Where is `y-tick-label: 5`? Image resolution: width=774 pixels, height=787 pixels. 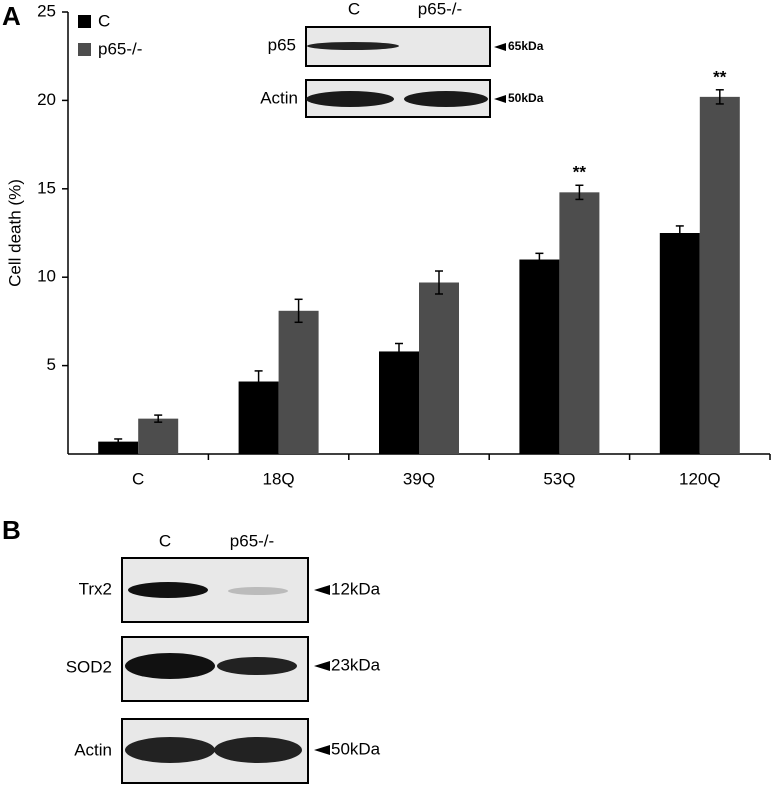
y-tick-label: 5 is located at coordinates (51, 364).